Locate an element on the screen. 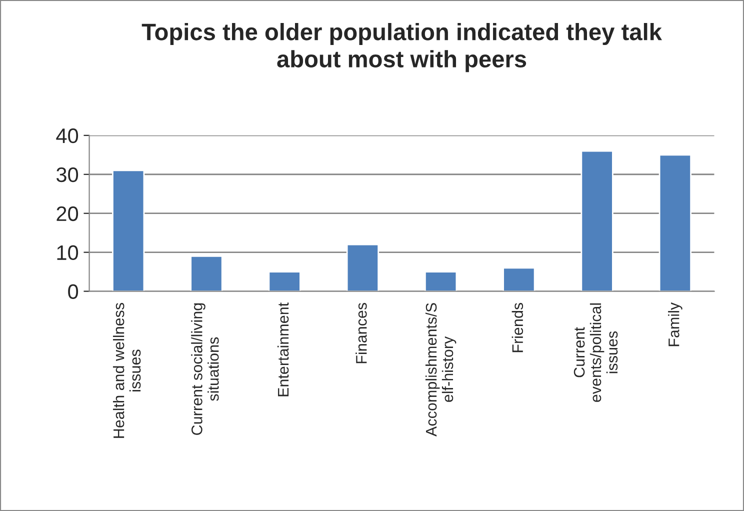 The height and width of the screenshot is (511, 744). x-tick-label: Health and wellness issues is located at coordinates (126, 370).